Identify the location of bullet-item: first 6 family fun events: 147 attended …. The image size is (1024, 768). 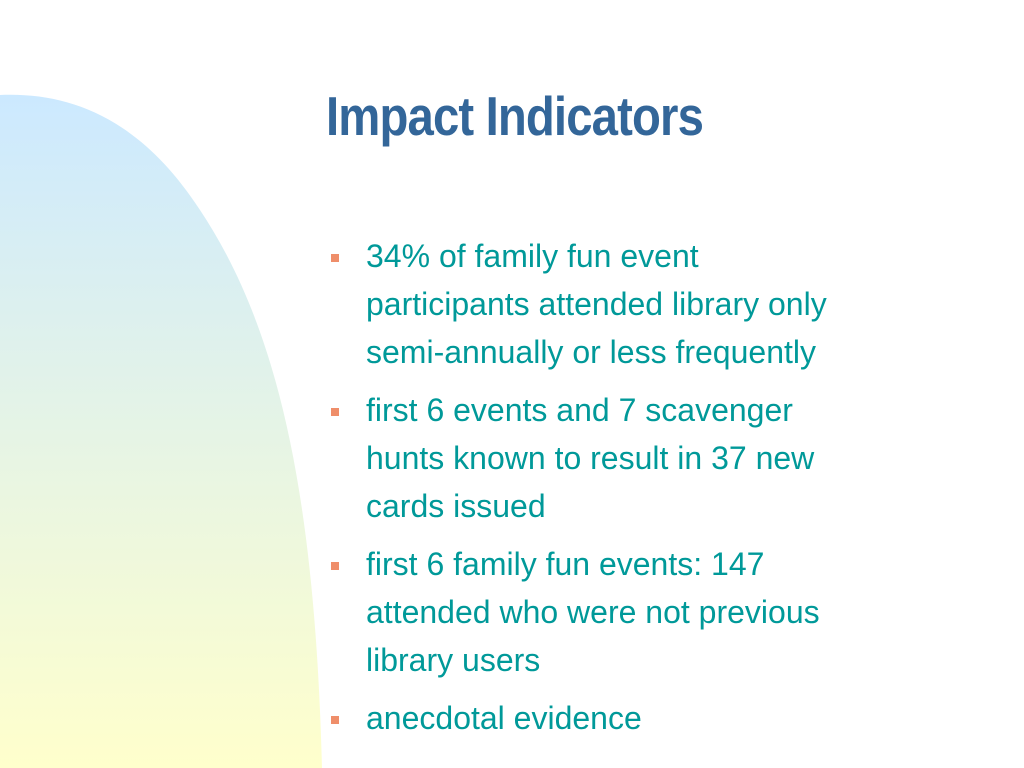
(646, 612).